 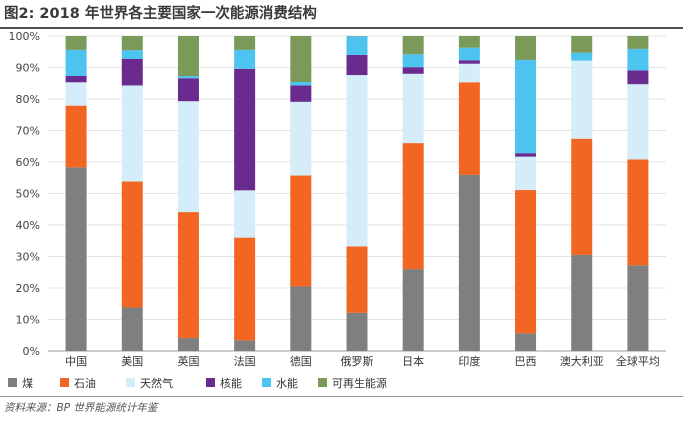 I want to click on y-tick-label: 30%, so click(x=28, y=257).